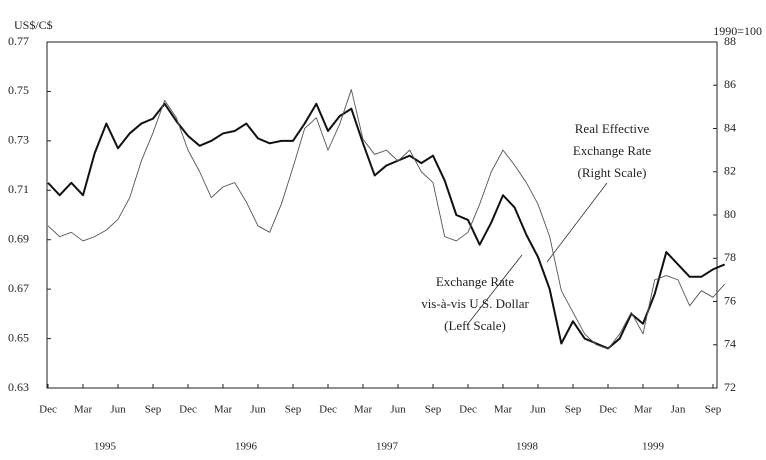  I want to click on y-tick-label: 0.67, so click(18, 288).